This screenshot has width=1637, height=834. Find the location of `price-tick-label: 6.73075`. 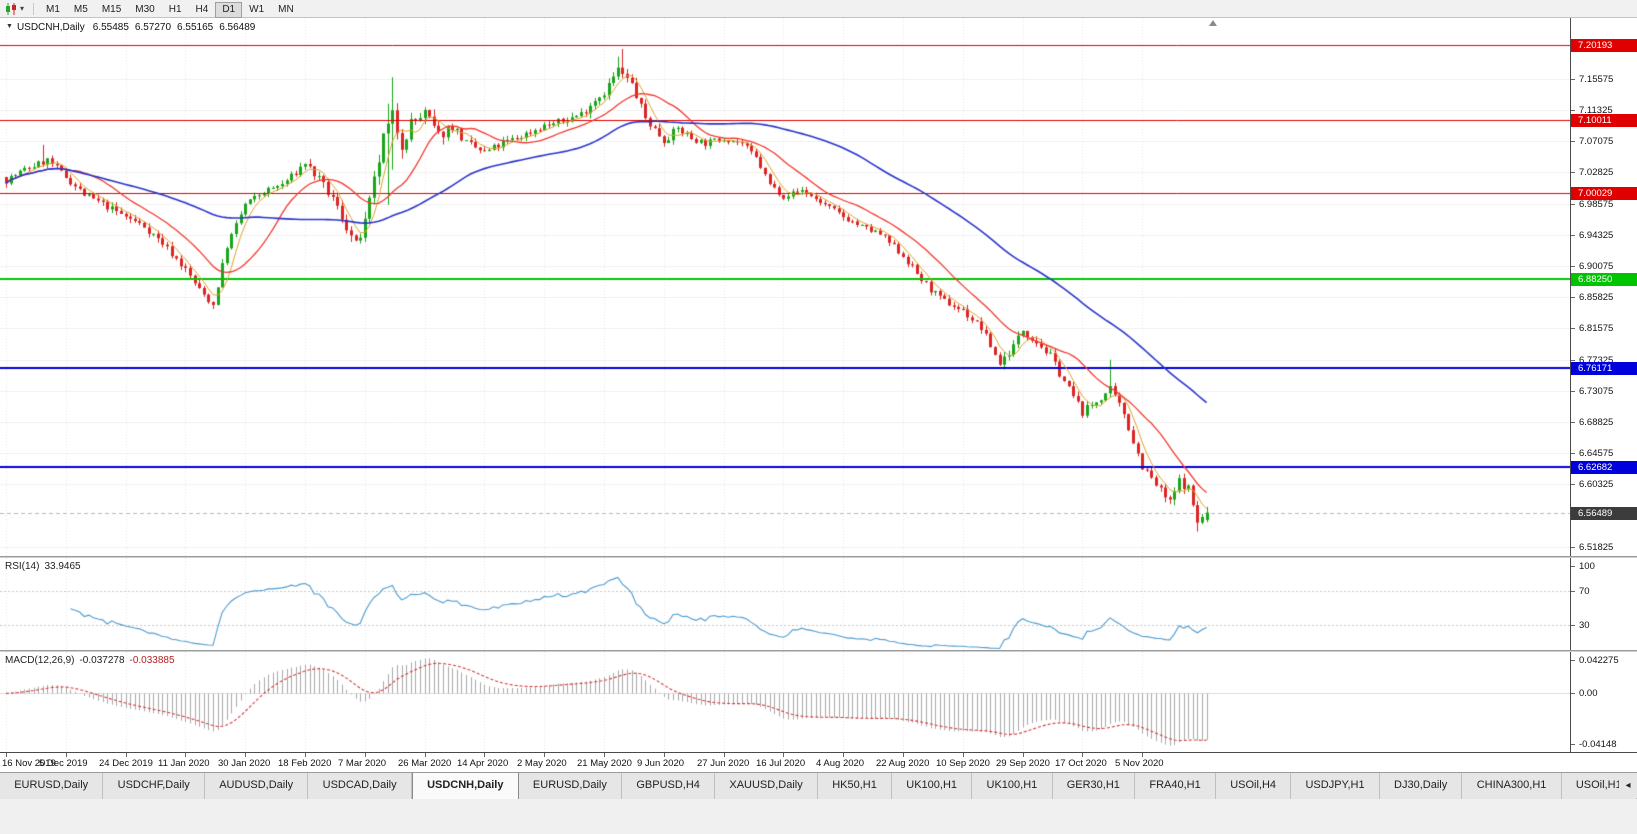

price-tick-label: 6.73075 is located at coordinates (1596, 391).